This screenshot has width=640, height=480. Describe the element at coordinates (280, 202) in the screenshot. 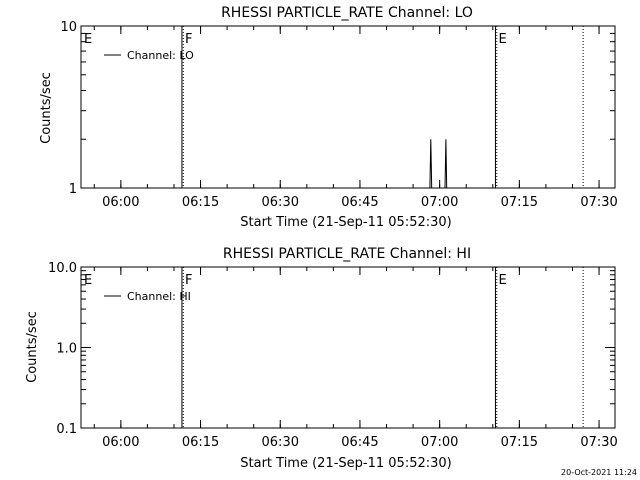

I see `lo-x-tick-label: 06:30` at that location.